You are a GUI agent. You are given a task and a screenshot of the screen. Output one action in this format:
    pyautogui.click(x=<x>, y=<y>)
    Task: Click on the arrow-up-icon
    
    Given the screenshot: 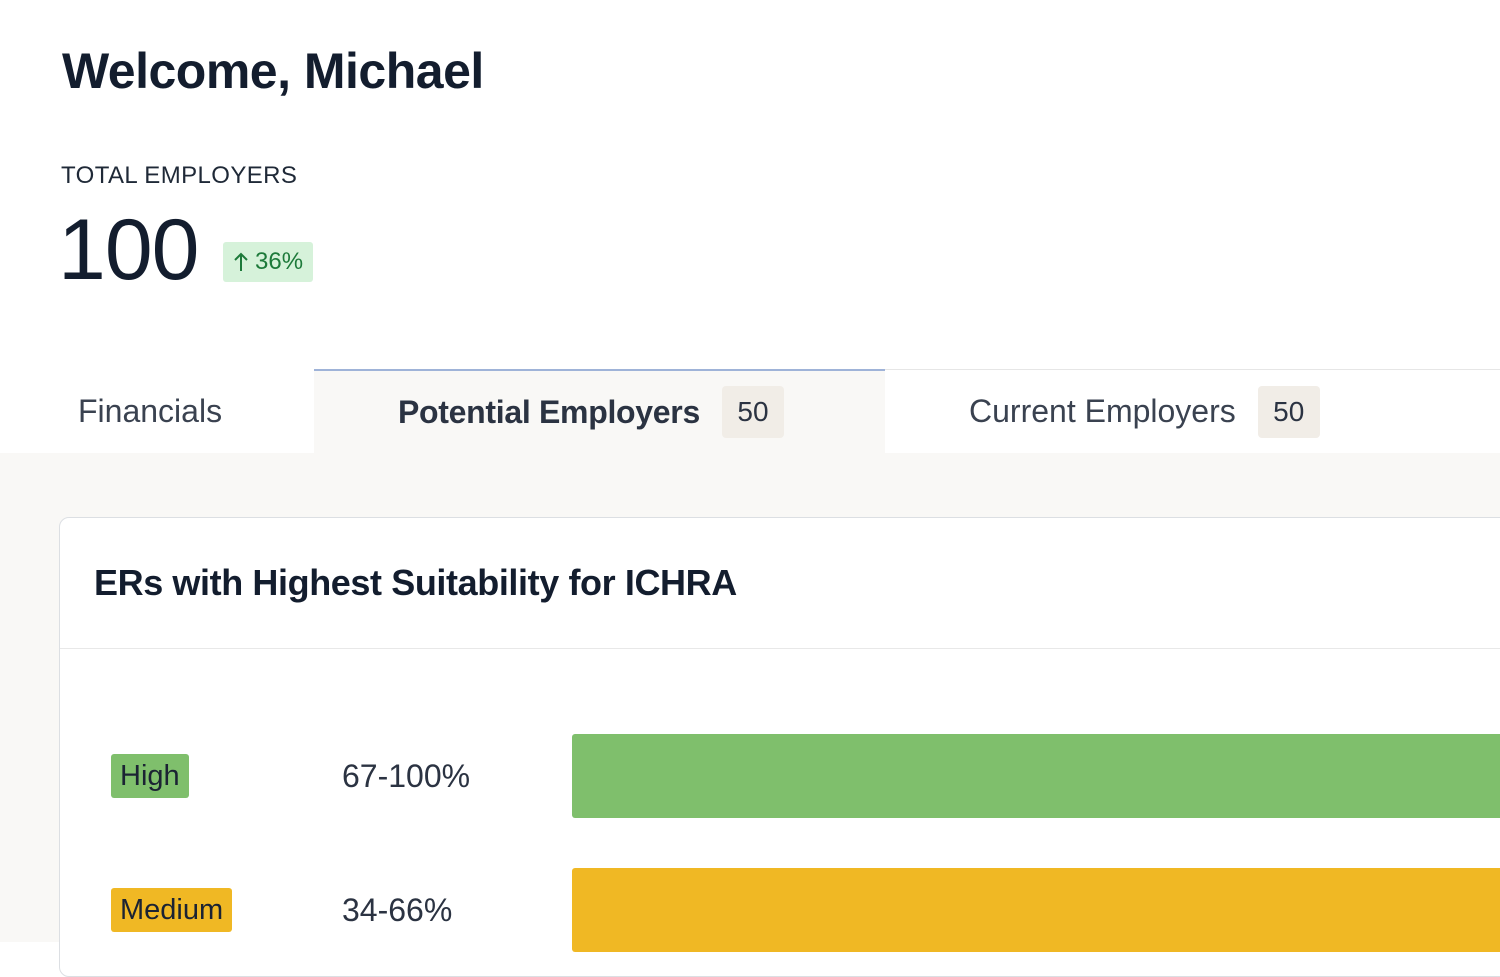 What is the action you would take?
    pyautogui.click(x=241, y=262)
    